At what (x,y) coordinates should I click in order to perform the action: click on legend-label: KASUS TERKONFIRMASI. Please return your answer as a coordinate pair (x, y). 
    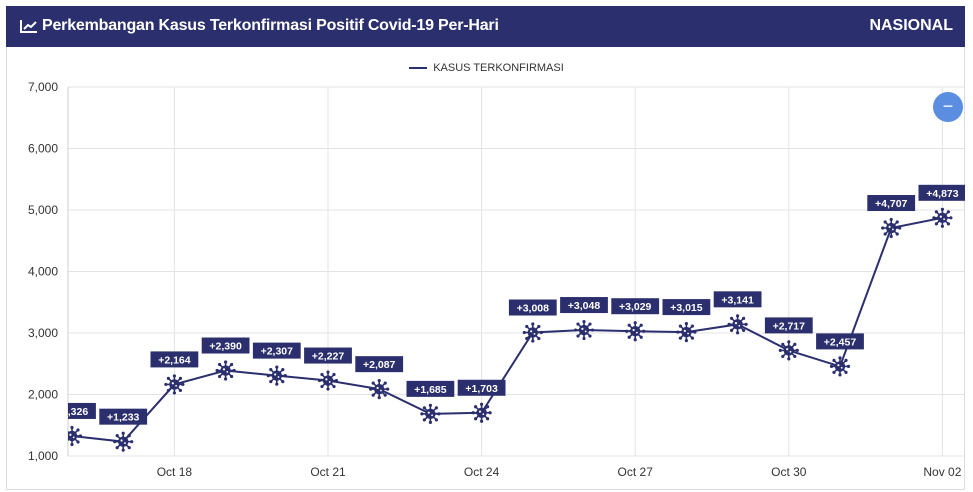
    Looking at the image, I should click on (498, 68).